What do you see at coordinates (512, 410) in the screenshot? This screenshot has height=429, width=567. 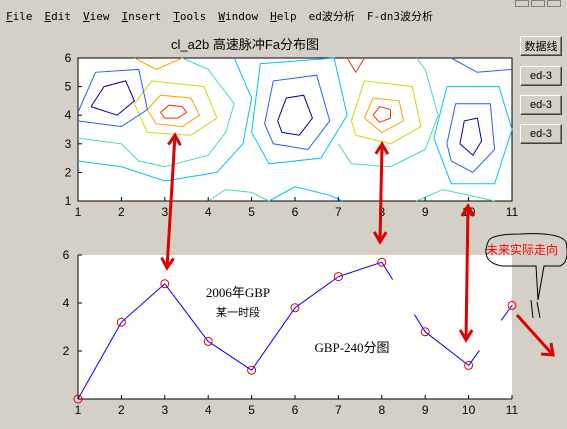 I see `line-xtick-label: 11` at bounding box center [512, 410].